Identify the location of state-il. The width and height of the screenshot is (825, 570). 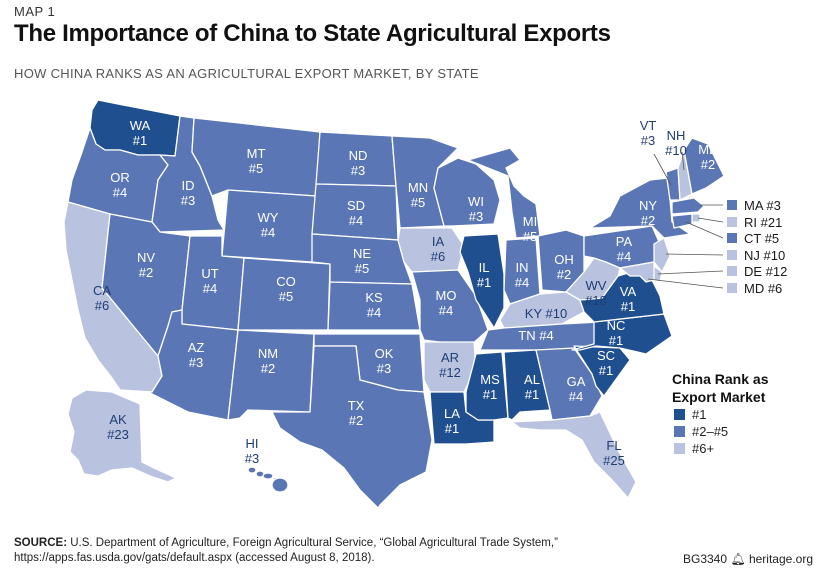
(482, 281).